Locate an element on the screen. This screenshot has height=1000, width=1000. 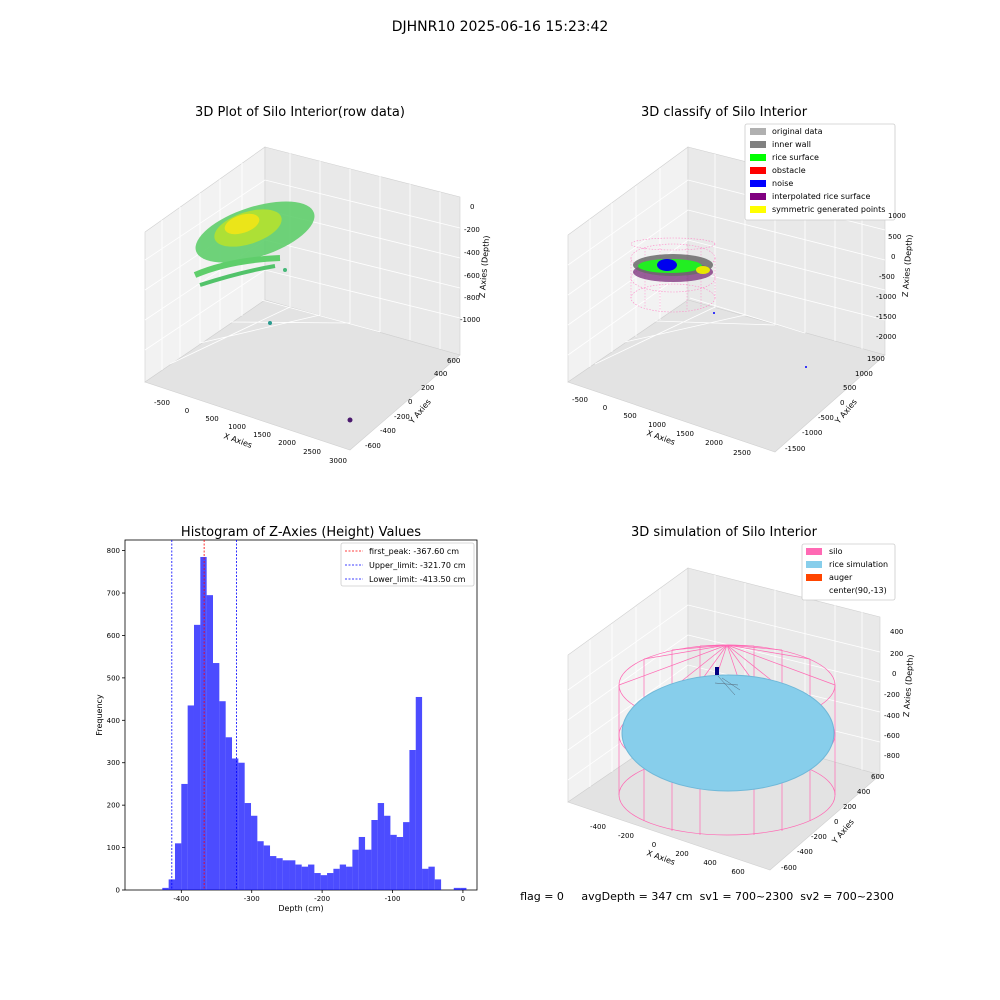
classify-3d-panel: 3D classify of Silo Interior is located at coordinates (740, 281).